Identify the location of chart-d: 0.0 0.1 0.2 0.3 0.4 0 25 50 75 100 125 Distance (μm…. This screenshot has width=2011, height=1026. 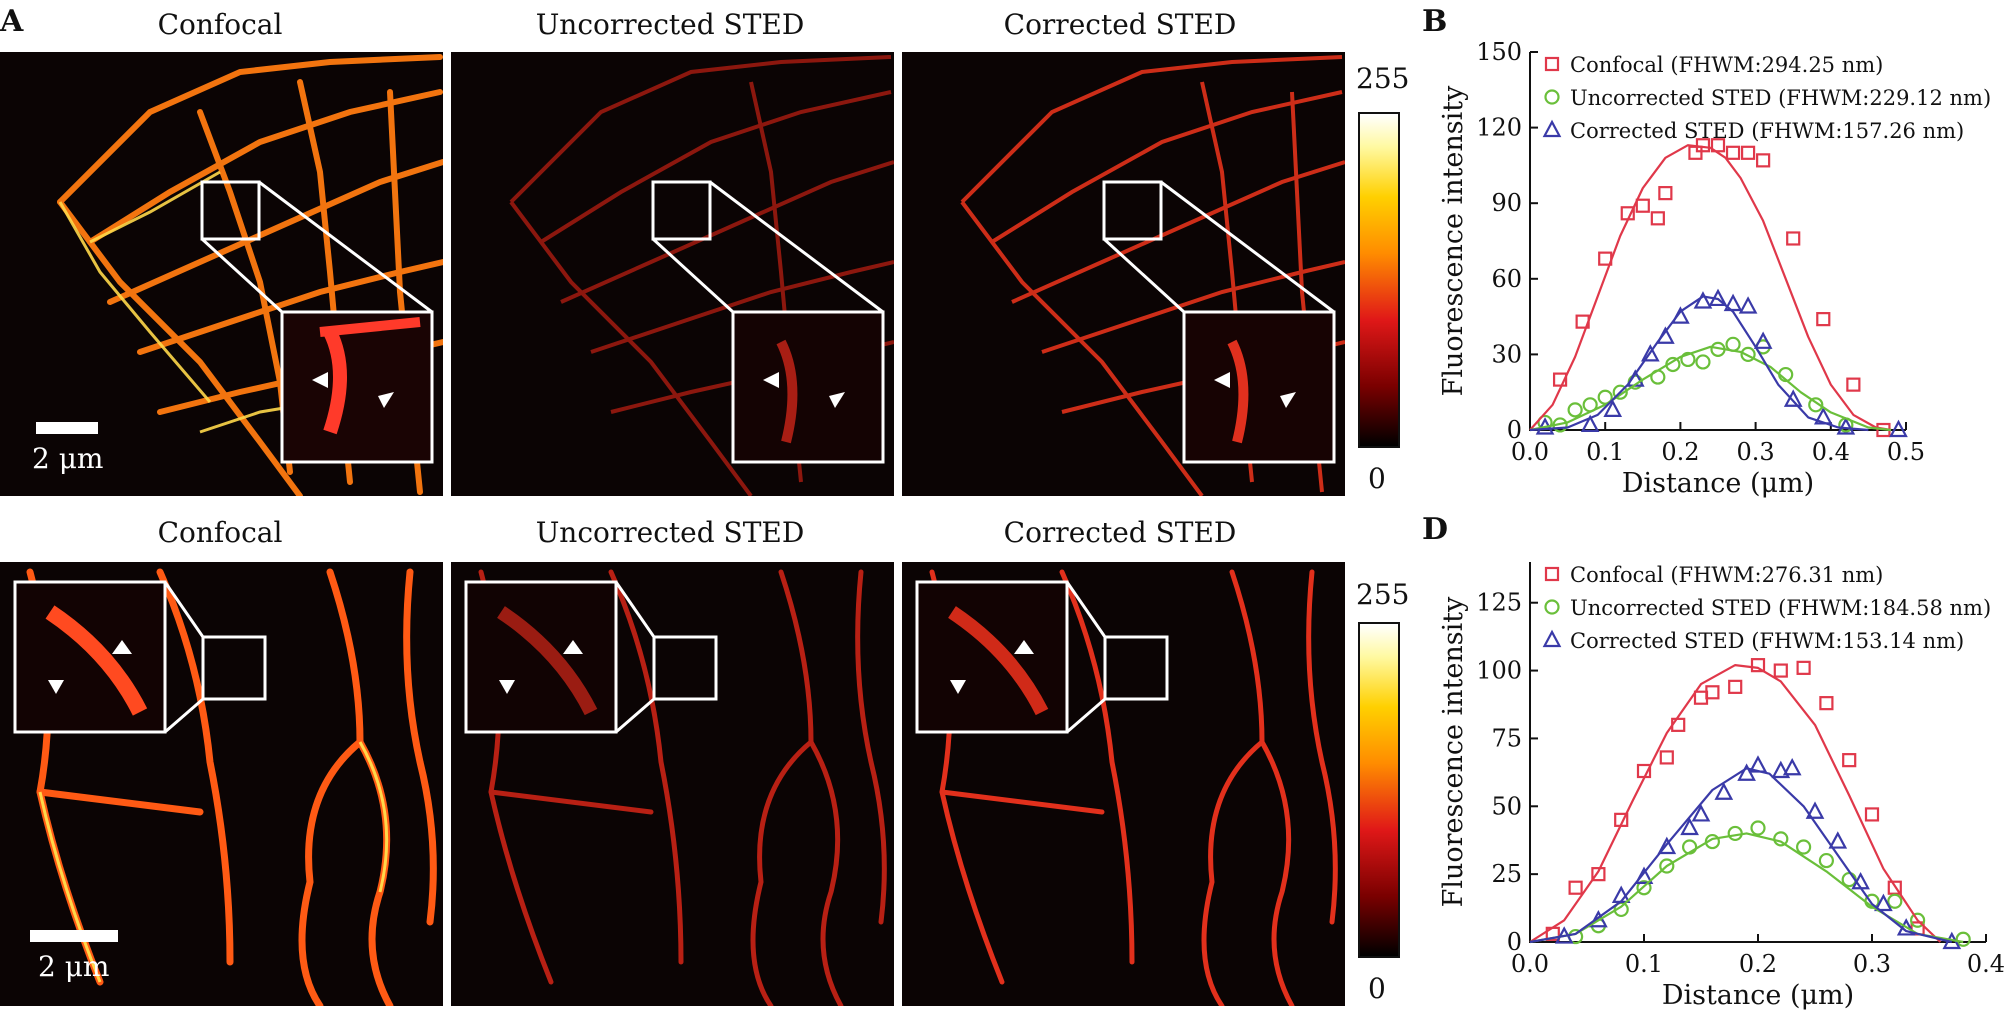
(1721, 786).